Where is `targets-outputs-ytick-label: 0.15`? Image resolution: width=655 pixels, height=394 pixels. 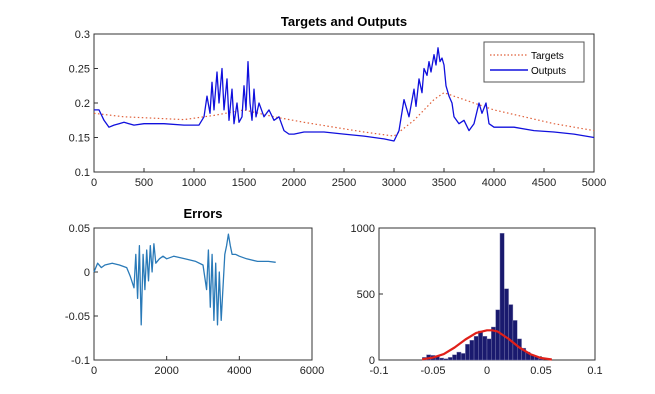 targets-outputs-ytick-label: 0.15 is located at coordinates (79, 139).